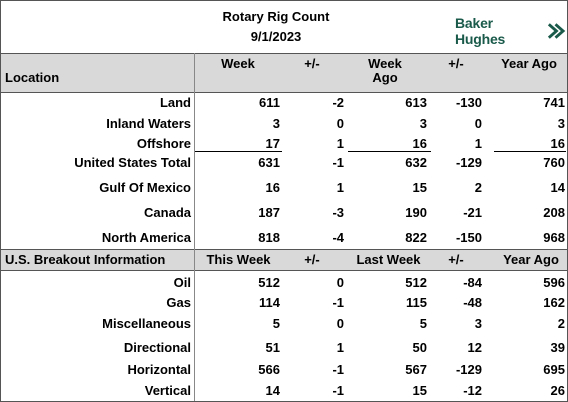 The height and width of the screenshot is (402, 568). Describe the element at coordinates (416, 302) in the screenshot. I see `table-cell: 115` at that location.